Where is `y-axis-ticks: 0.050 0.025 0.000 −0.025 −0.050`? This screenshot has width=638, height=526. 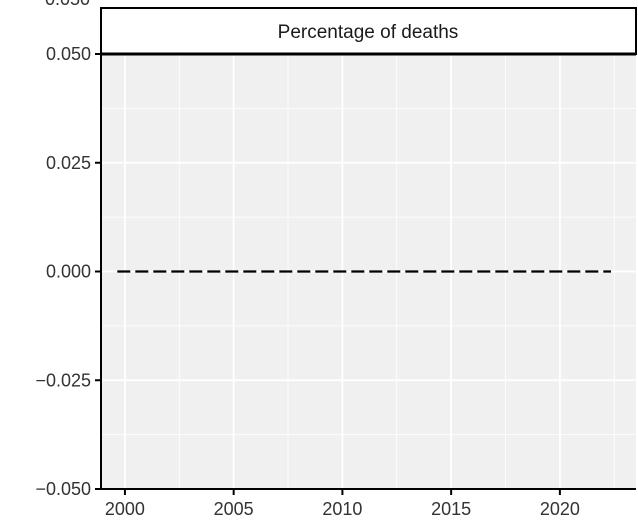 y-axis-ticks: 0.050 0.025 0.000 −0.025 −0.050 is located at coordinates (68, 271).